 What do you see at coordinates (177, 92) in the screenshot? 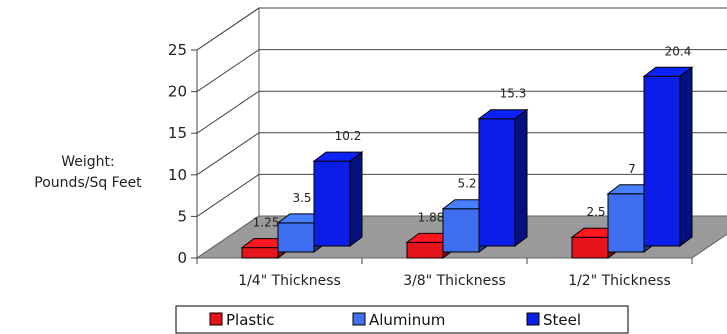
I see `y-tick-label: 20` at bounding box center [177, 92].